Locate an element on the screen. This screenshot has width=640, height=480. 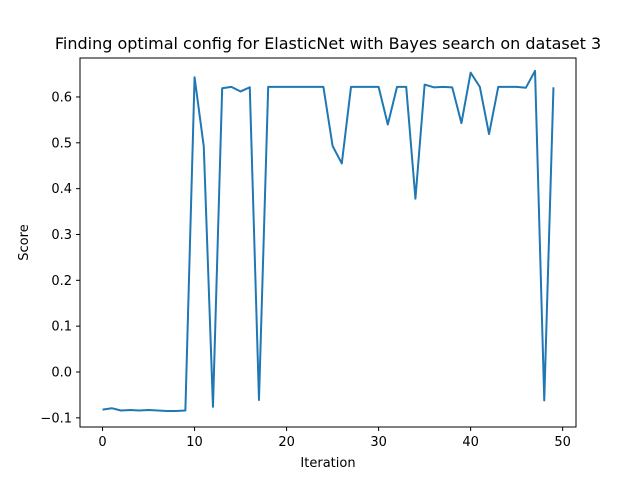
x-tick-label: 0 is located at coordinates (102, 442).